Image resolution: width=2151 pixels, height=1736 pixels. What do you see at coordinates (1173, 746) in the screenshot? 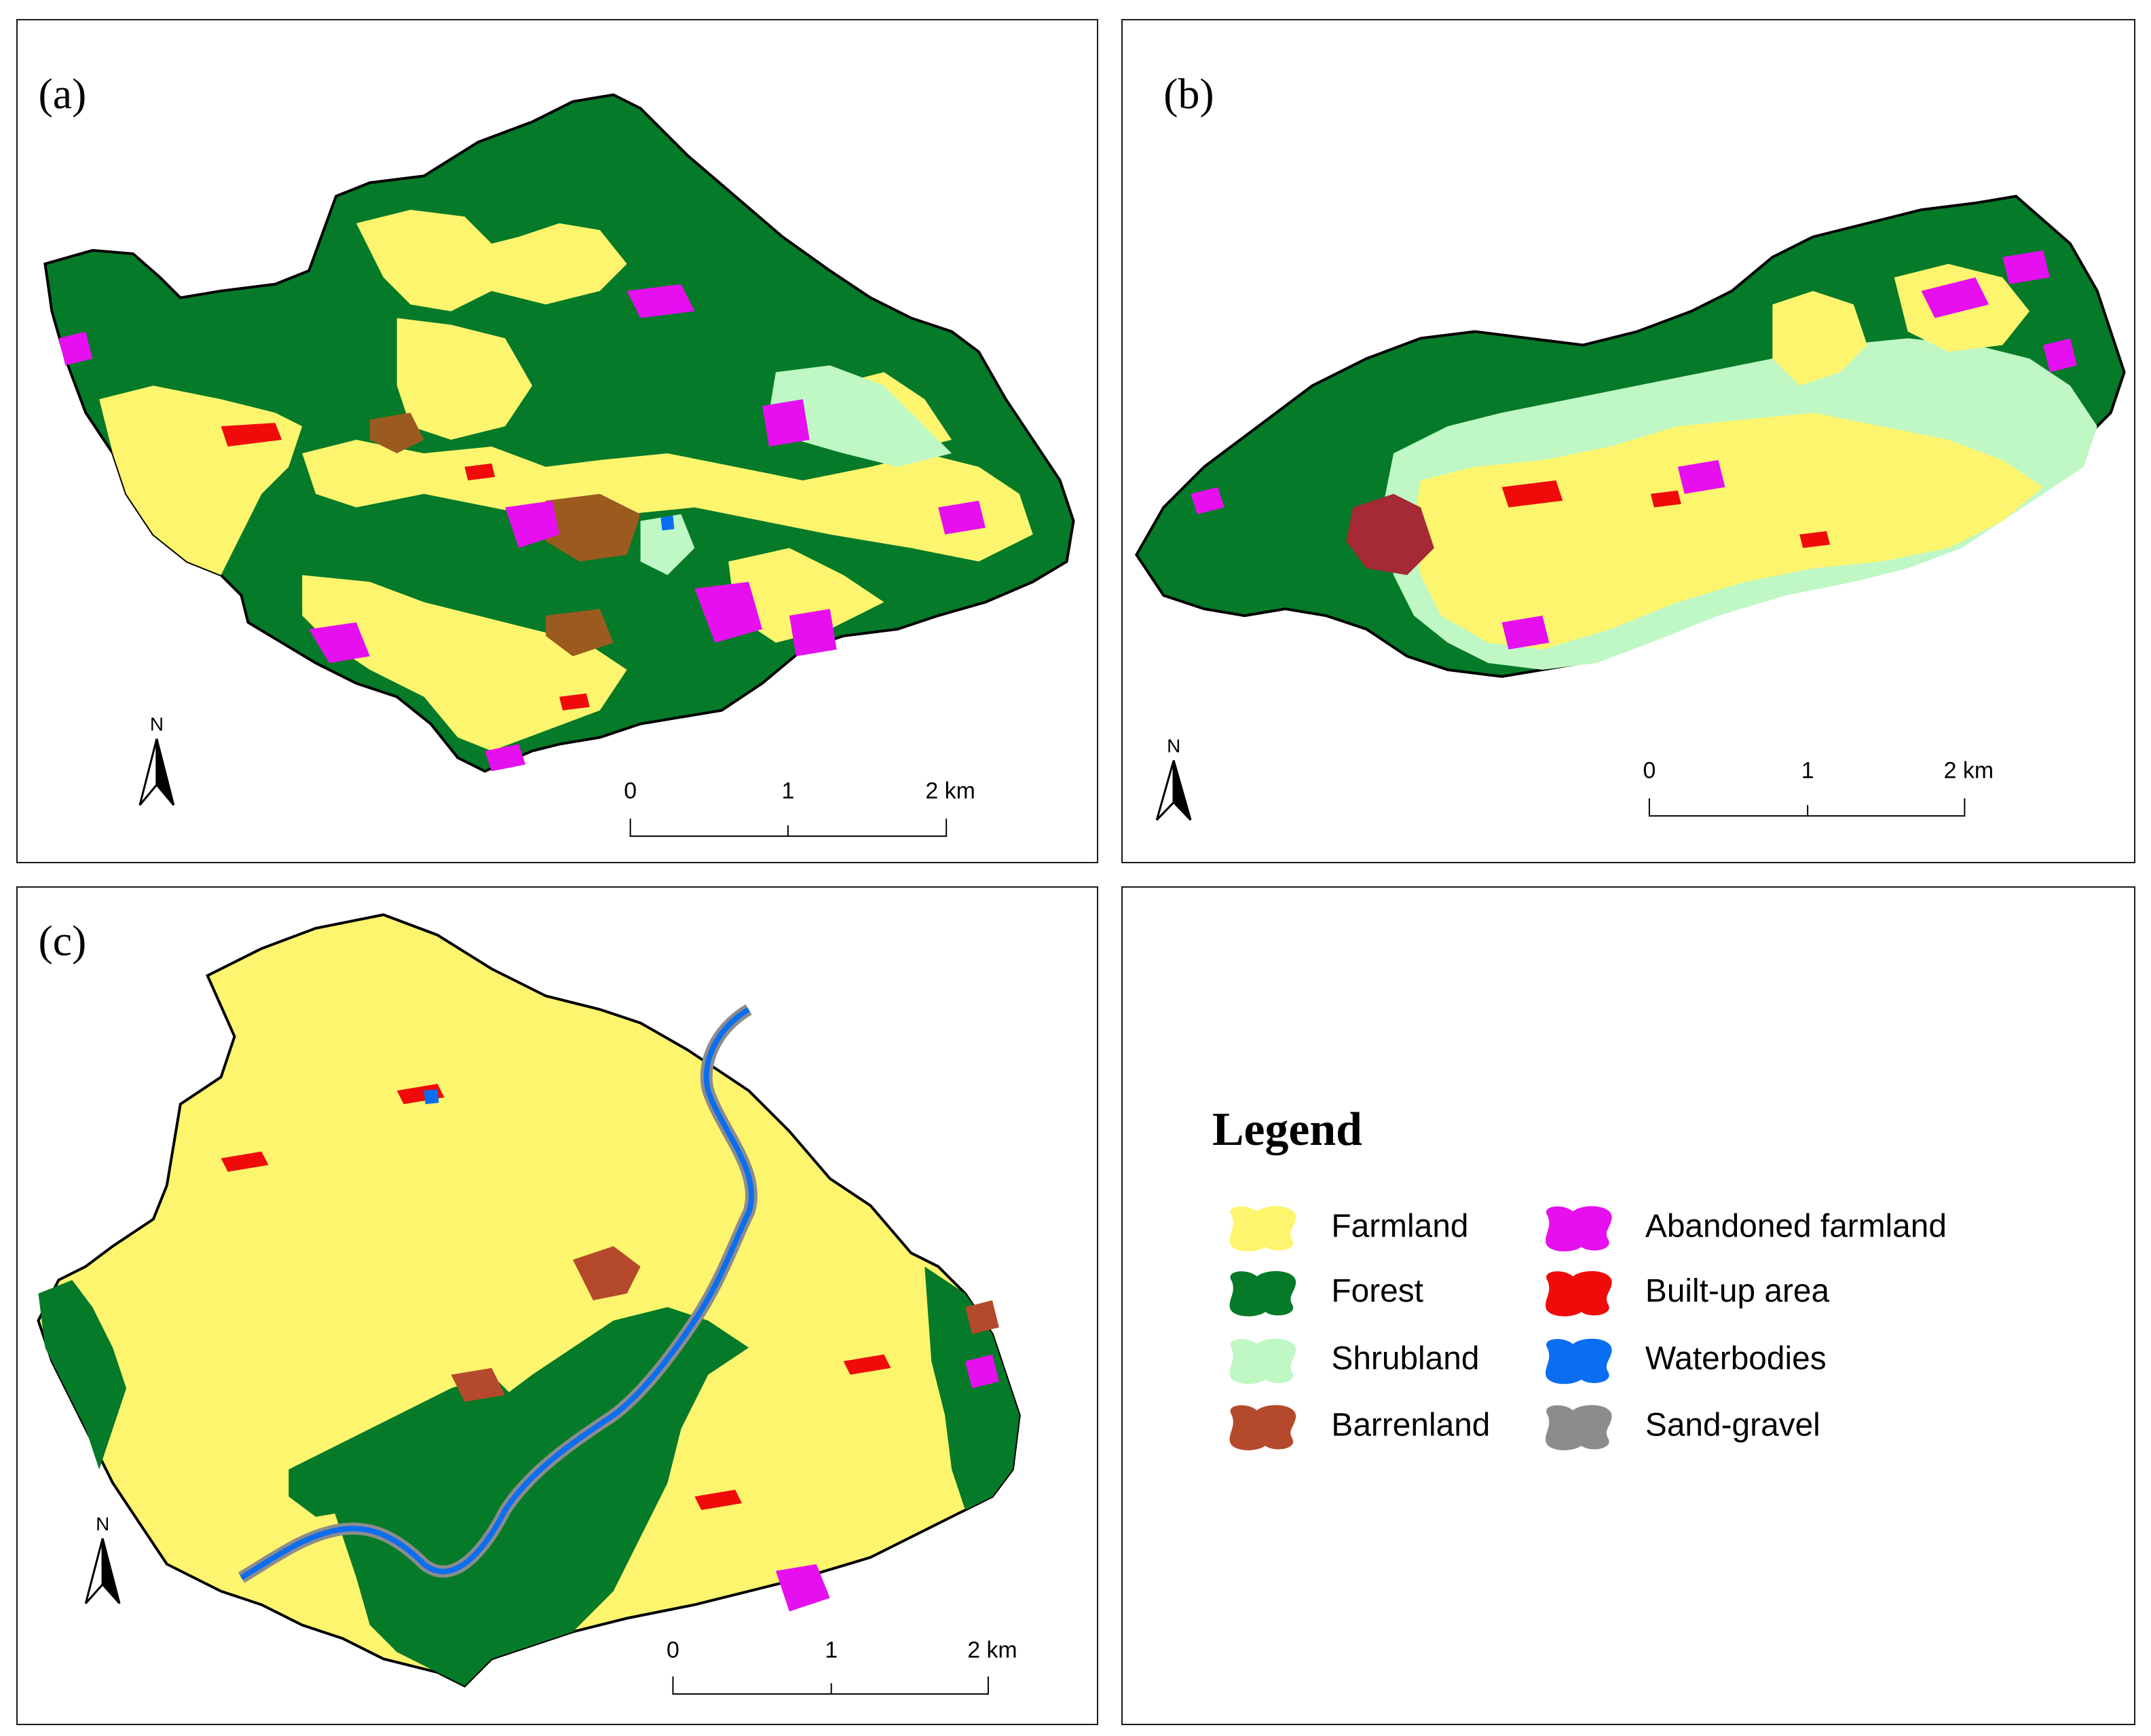
I see `north-label-b: N` at bounding box center [1173, 746].